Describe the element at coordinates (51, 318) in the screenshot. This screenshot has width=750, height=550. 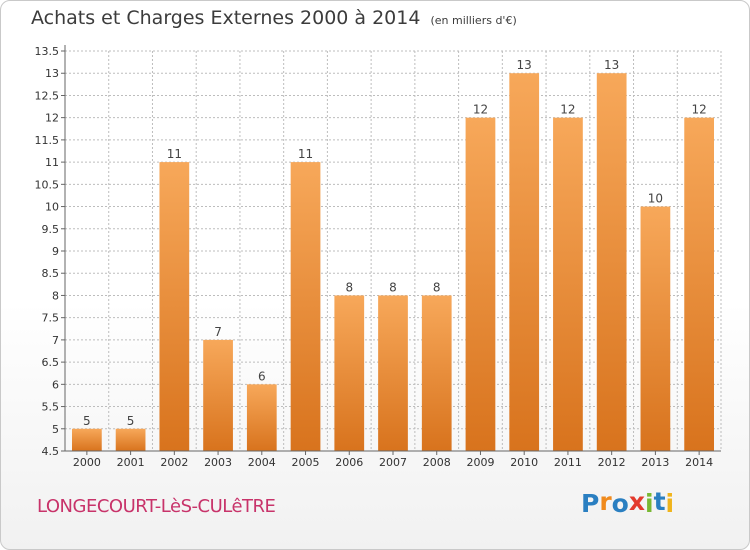
I see `y-tick-label: 7.5` at that location.